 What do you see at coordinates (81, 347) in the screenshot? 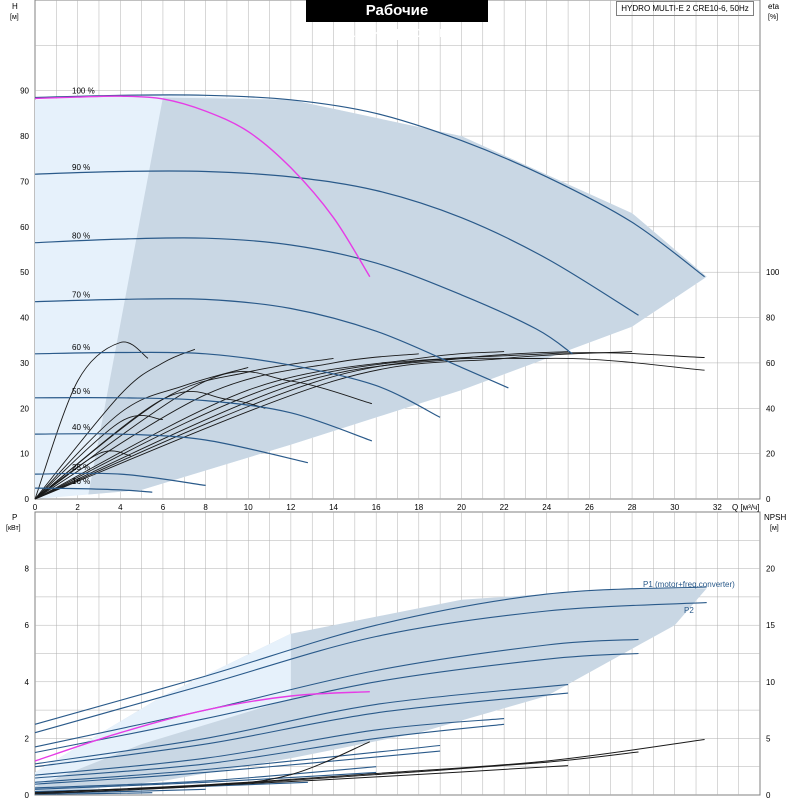
I see `speed-curve-label: 60 %` at bounding box center [81, 347].